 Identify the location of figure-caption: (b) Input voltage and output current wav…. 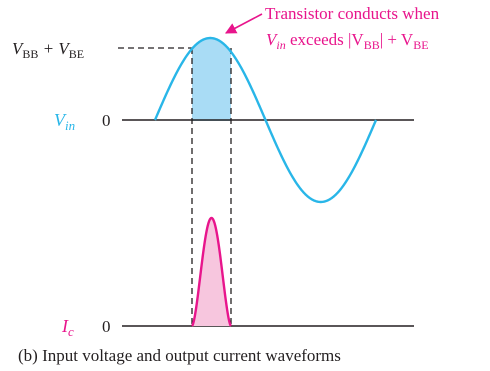
(179, 355).